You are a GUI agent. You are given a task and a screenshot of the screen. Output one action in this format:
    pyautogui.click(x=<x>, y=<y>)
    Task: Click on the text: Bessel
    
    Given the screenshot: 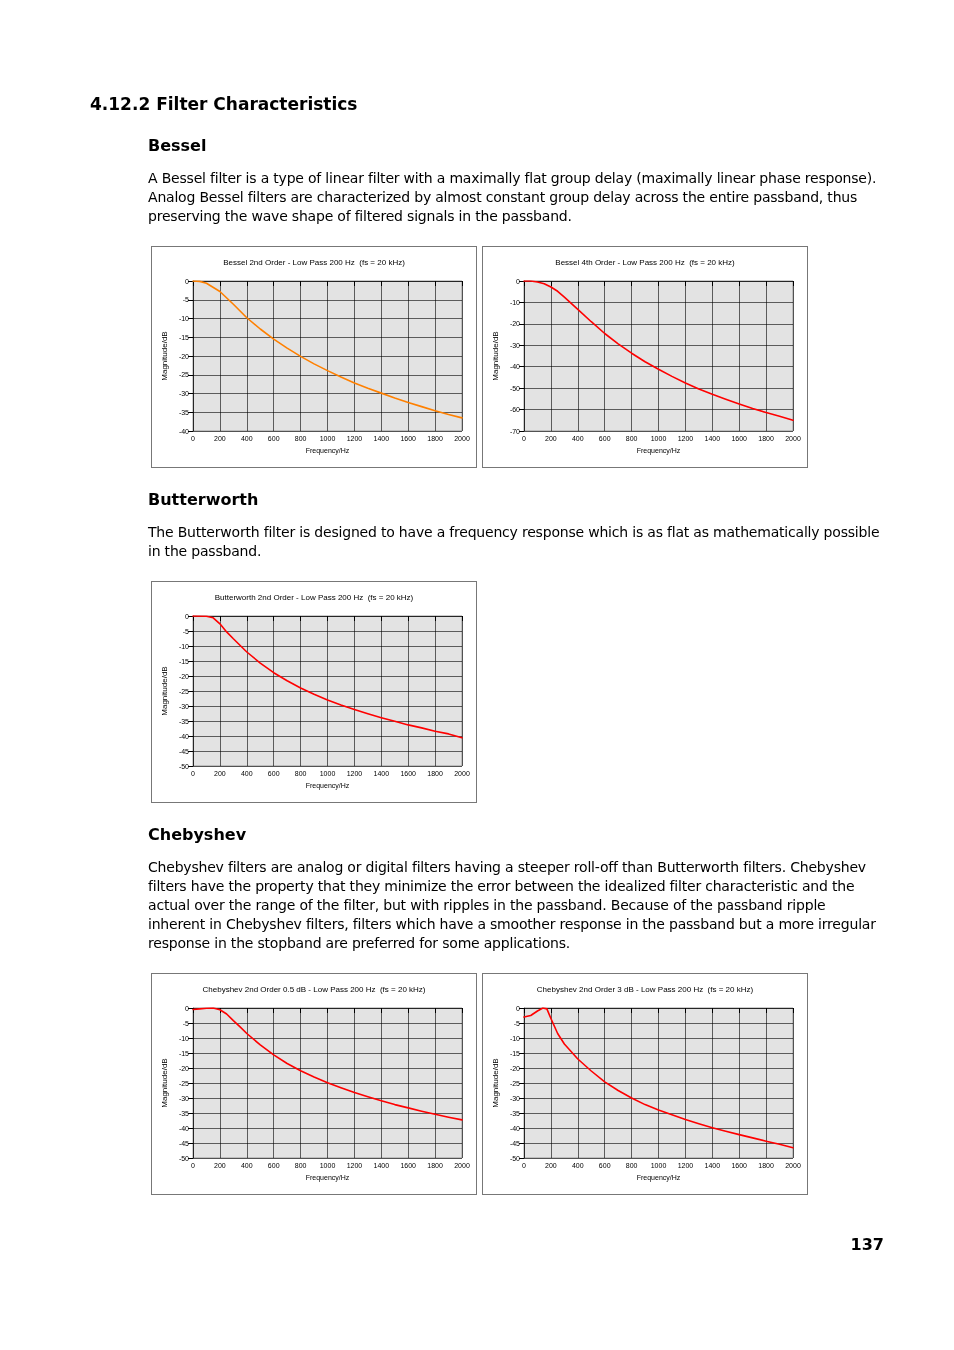 What is the action you would take?
    pyautogui.click(x=178, y=145)
    